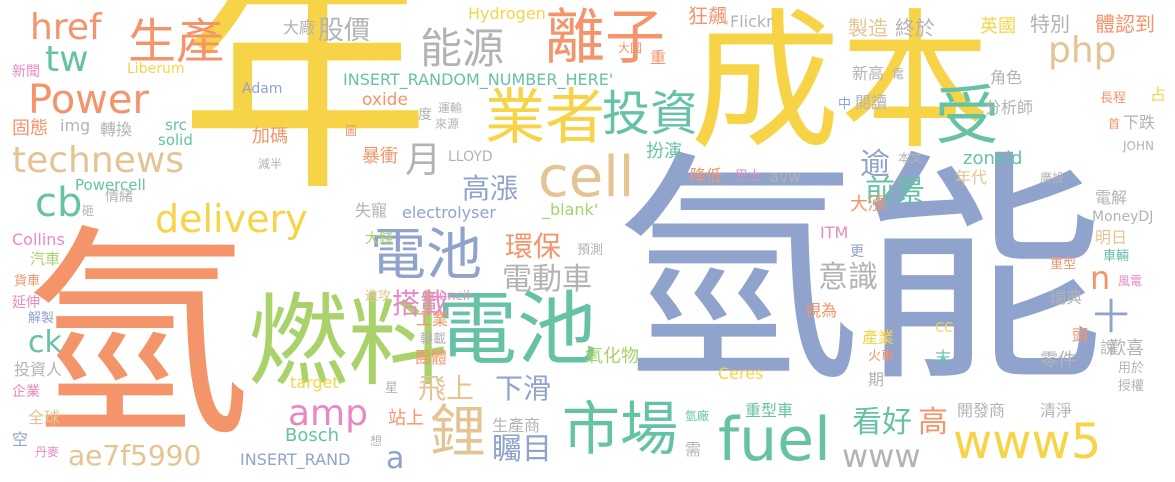 Image resolution: width=1175 pixels, height=482 pixels. I want to click on word: 明日, so click(1111, 237).